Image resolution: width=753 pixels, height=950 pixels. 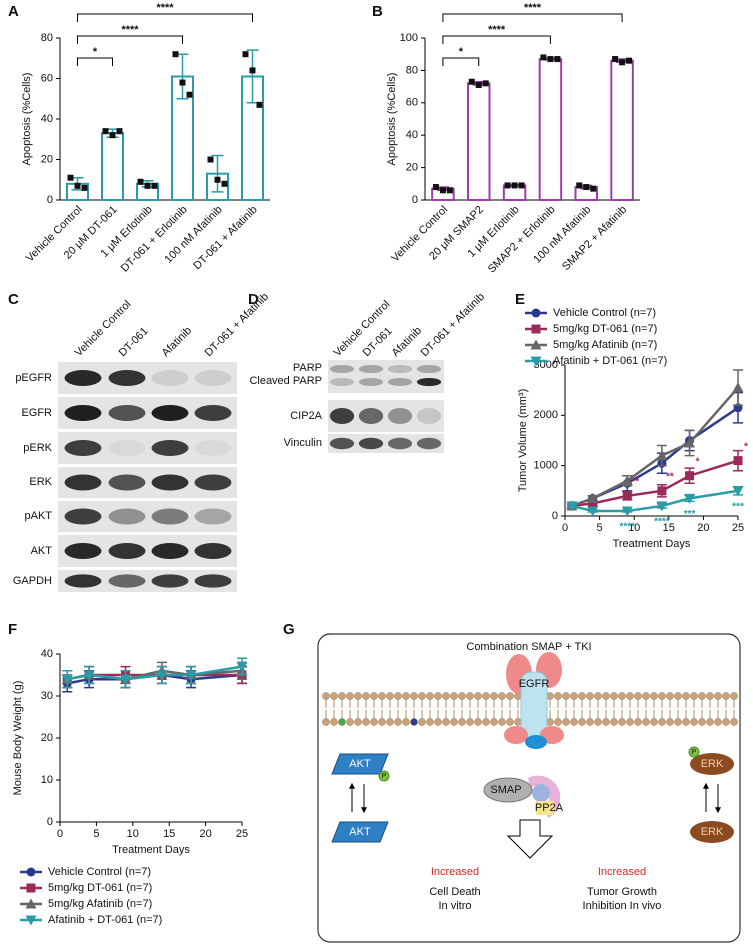 I want to click on phospho-label: P, so click(x=694, y=752).